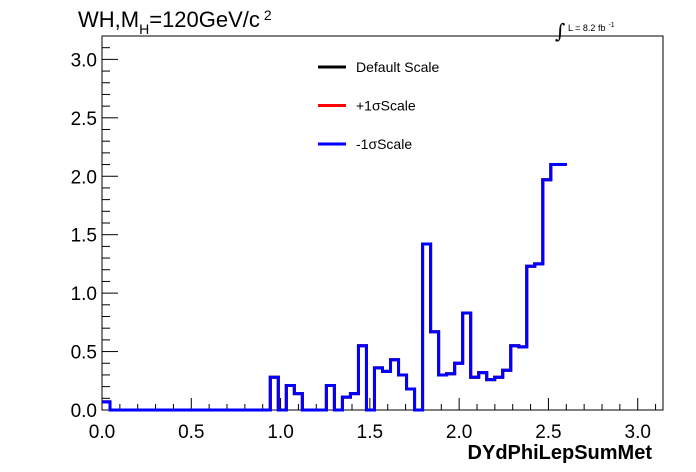 The height and width of the screenshot is (472, 696). What do you see at coordinates (84, 353) in the screenshot?
I see `y-tick-label: 0.5` at bounding box center [84, 353].